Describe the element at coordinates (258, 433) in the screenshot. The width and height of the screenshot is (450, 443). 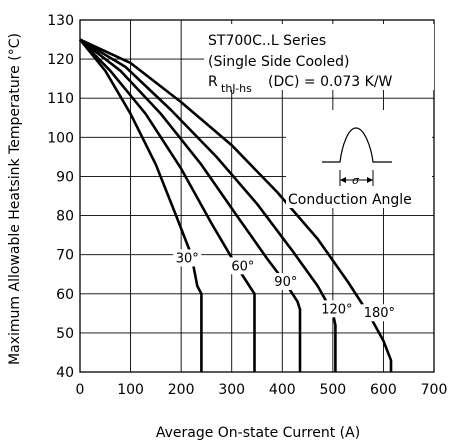
I see `x-axis-label: Average On-state Current (A)` at that location.